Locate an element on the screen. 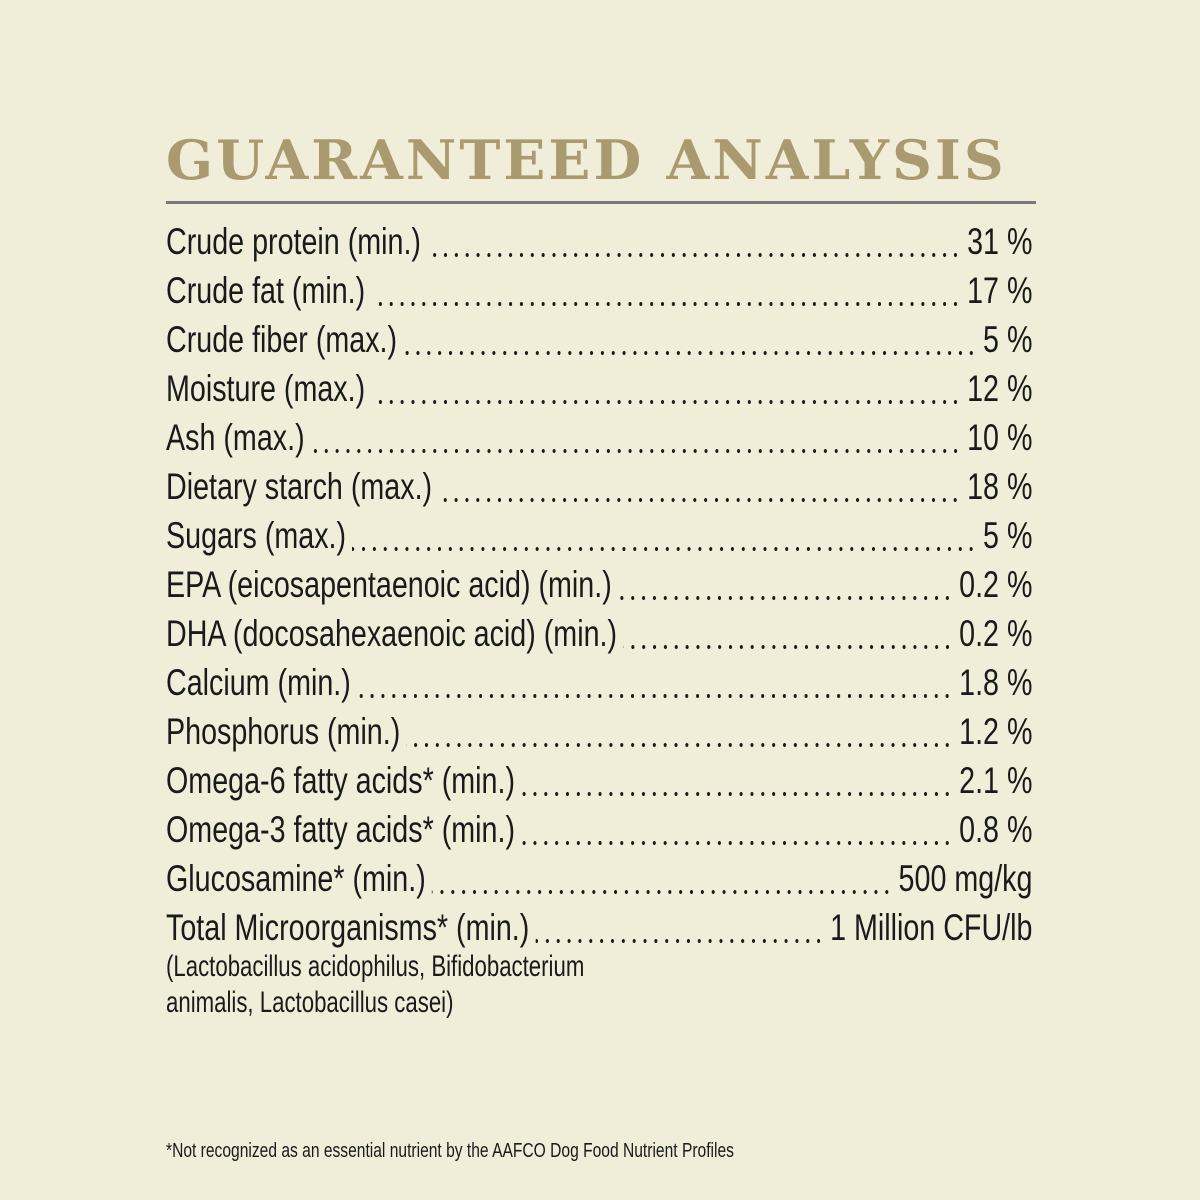 Image resolution: width=1200 pixels, height=1200 pixels. nutrient-value: 31 % is located at coordinates (1000, 241).